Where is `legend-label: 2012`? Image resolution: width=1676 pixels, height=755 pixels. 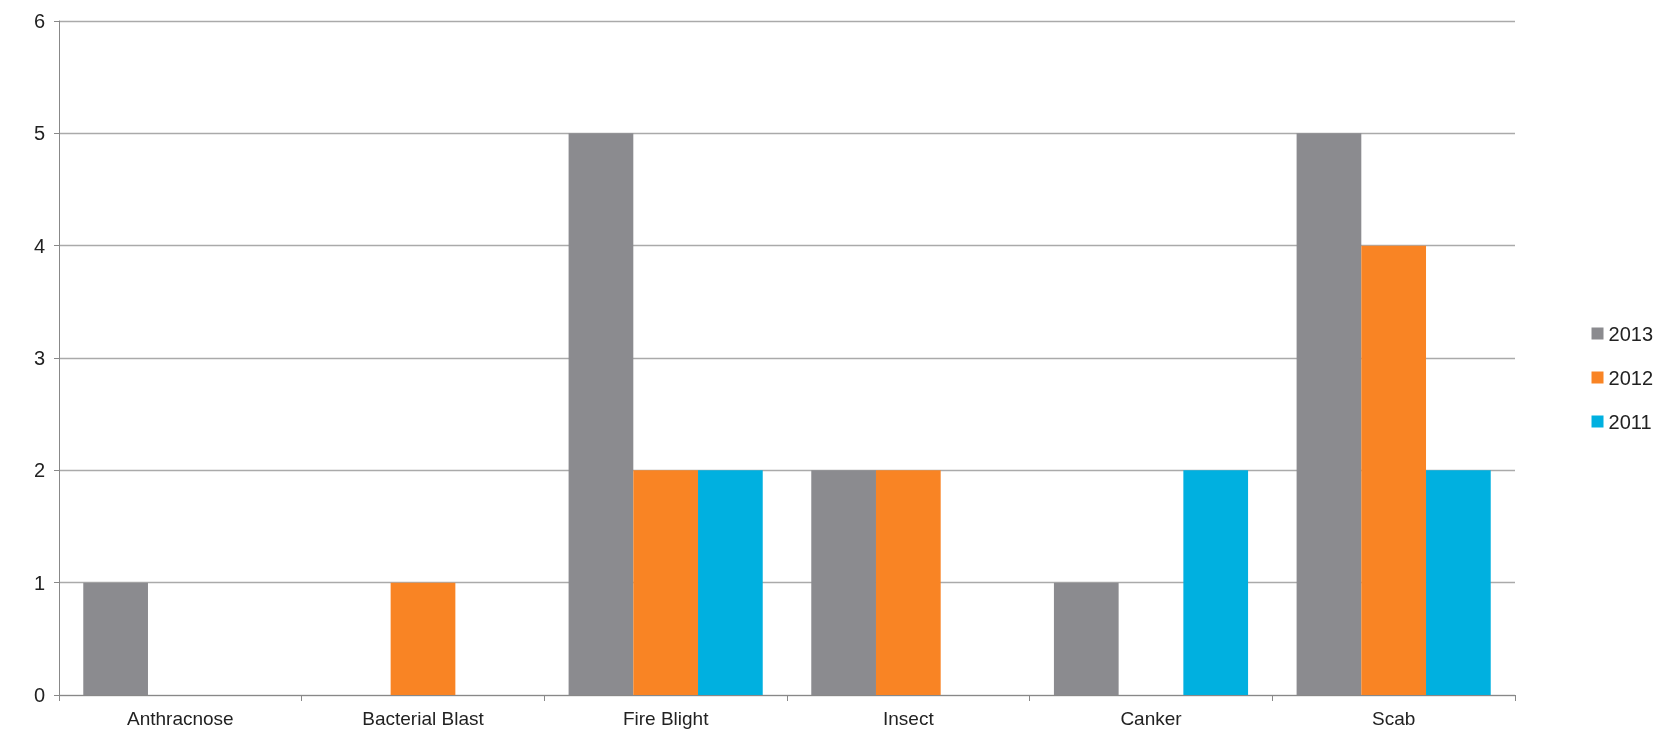
legend-label: 2012 is located at coordinates (1631, 377).